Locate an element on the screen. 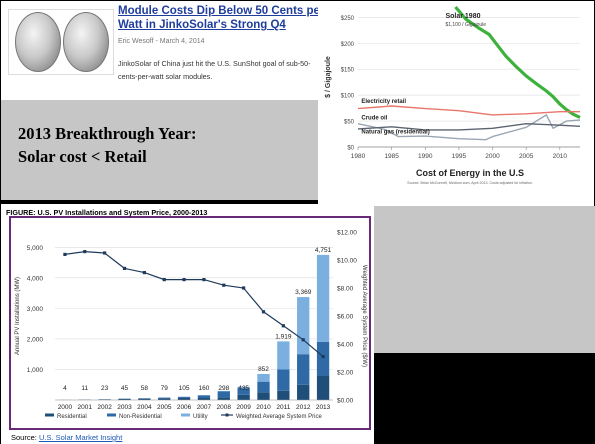  y2-tick-label: $12.00 is located at coordinates (347, 233).